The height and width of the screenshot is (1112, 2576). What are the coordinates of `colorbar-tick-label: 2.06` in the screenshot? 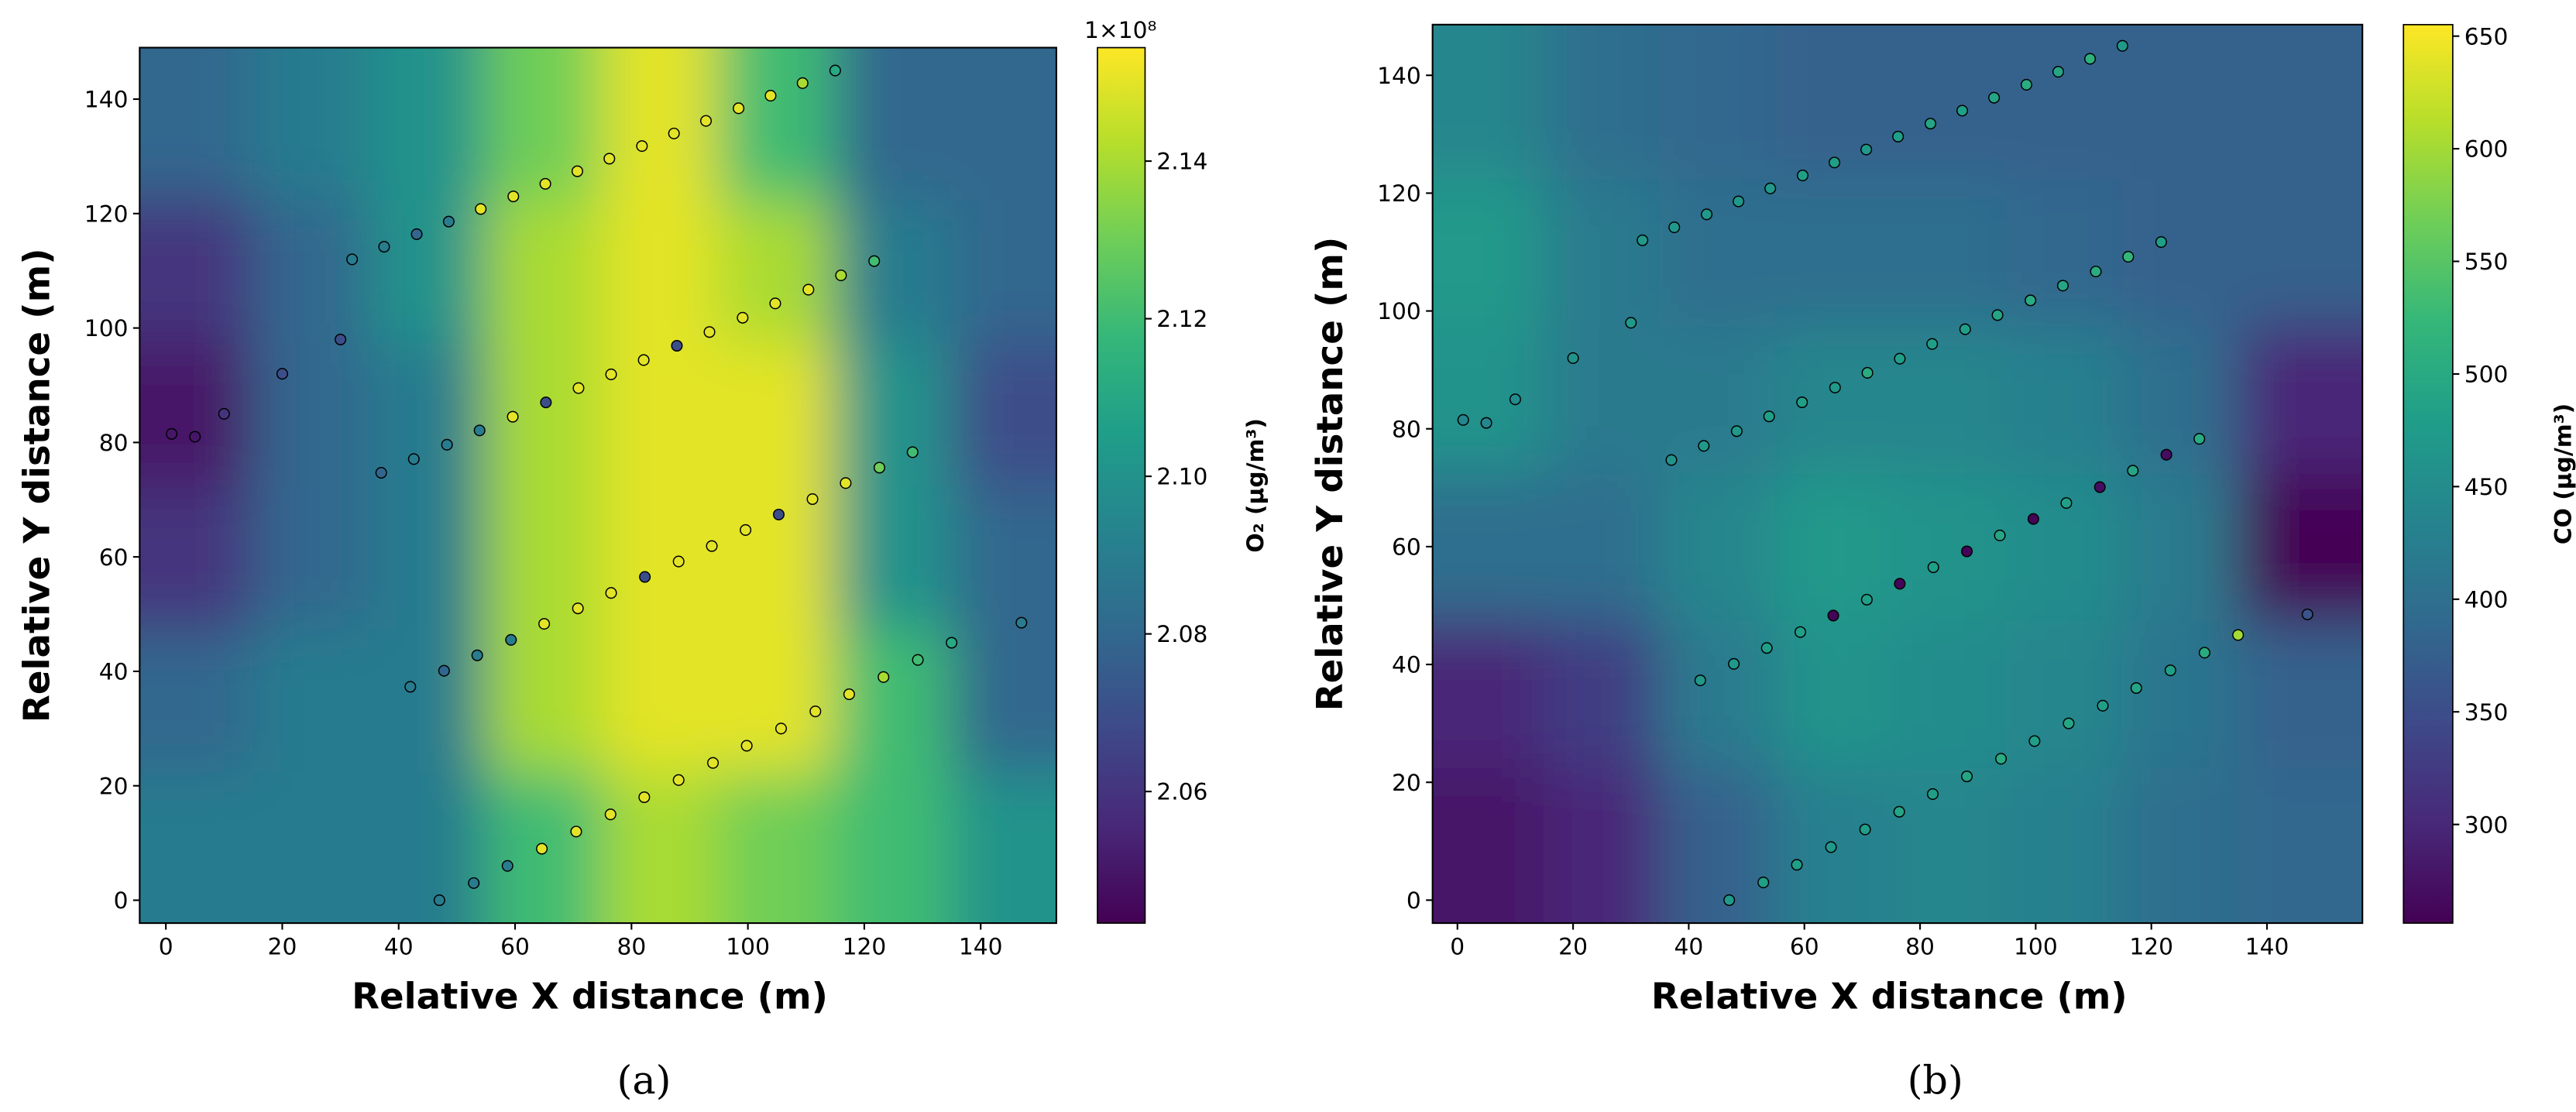 It's located at (1181, 792).